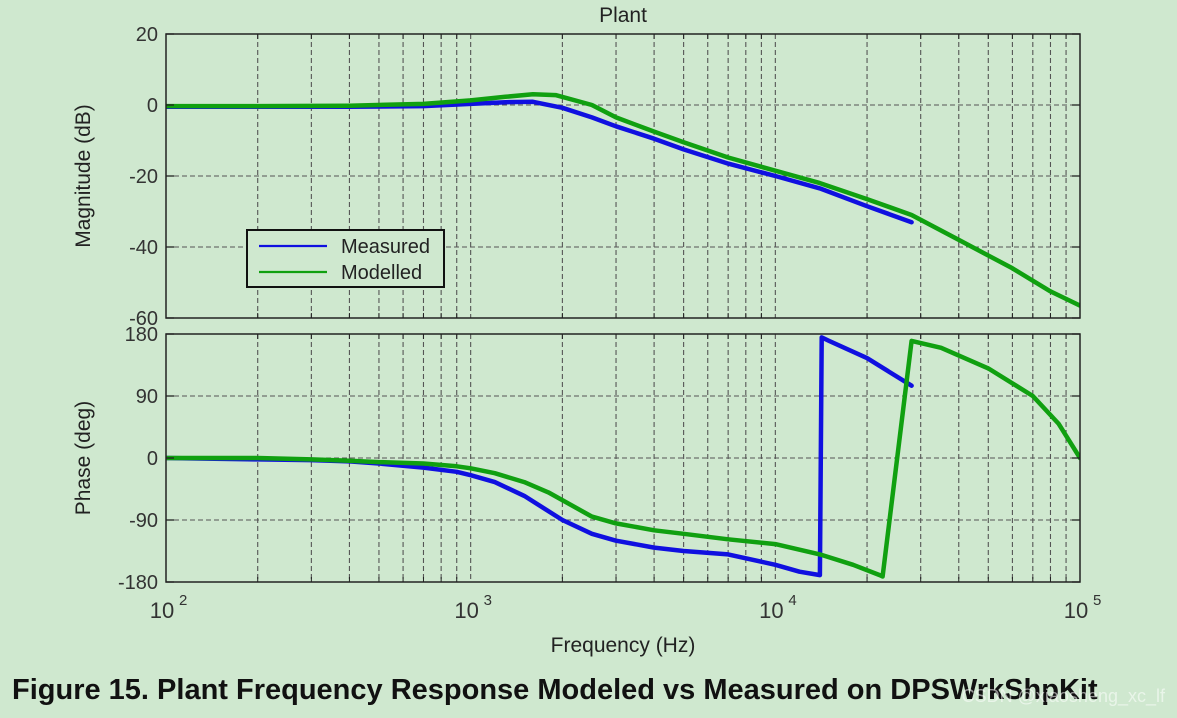  I want to click on watermark-text: CSDN @xiaosheng_xc_lf, so click(1063, 696).